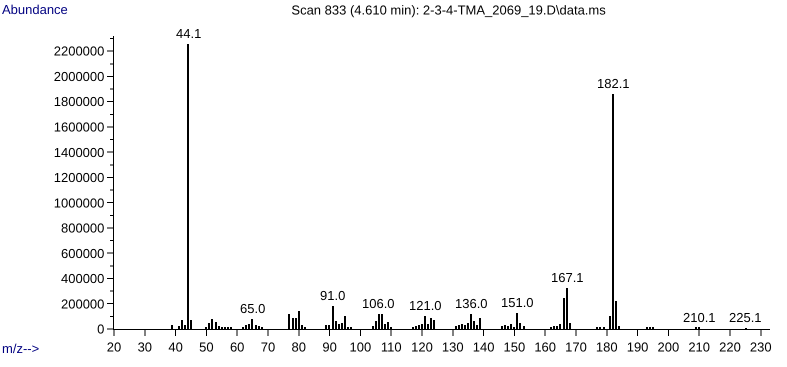  What do you see at coordinates (669, 347) in the screenshot?
I see `x-tick-label: 200` at bounding box center [669, 347].